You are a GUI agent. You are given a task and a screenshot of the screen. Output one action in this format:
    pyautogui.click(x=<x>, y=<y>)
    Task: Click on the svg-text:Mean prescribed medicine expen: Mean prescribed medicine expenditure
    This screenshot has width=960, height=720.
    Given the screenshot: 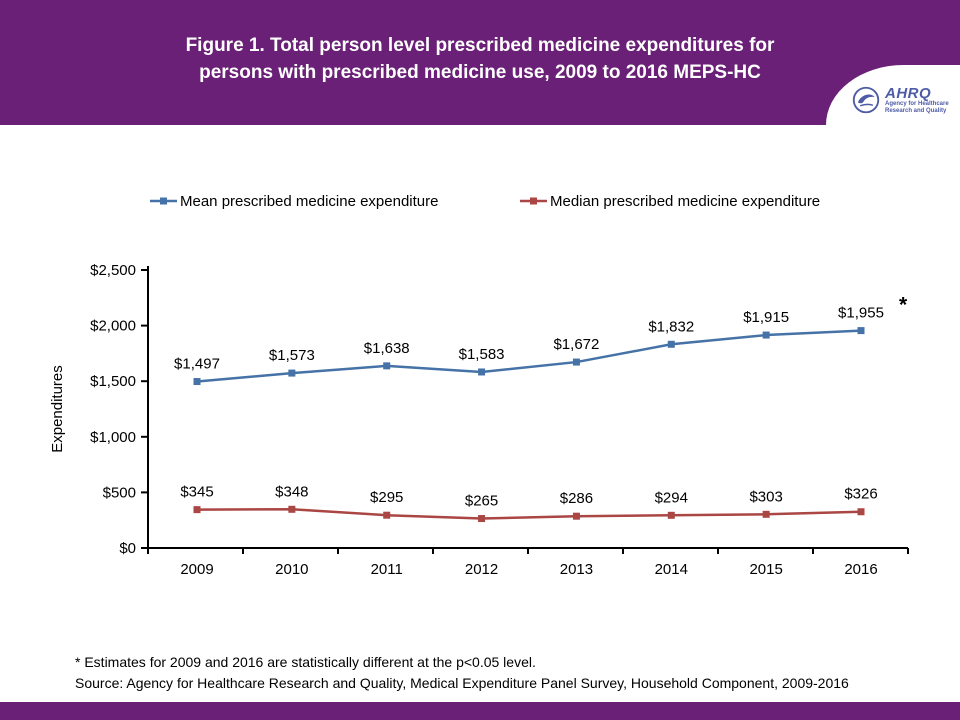 What is the action you would take?
    pyautogui.click(x=309, y=201)
    